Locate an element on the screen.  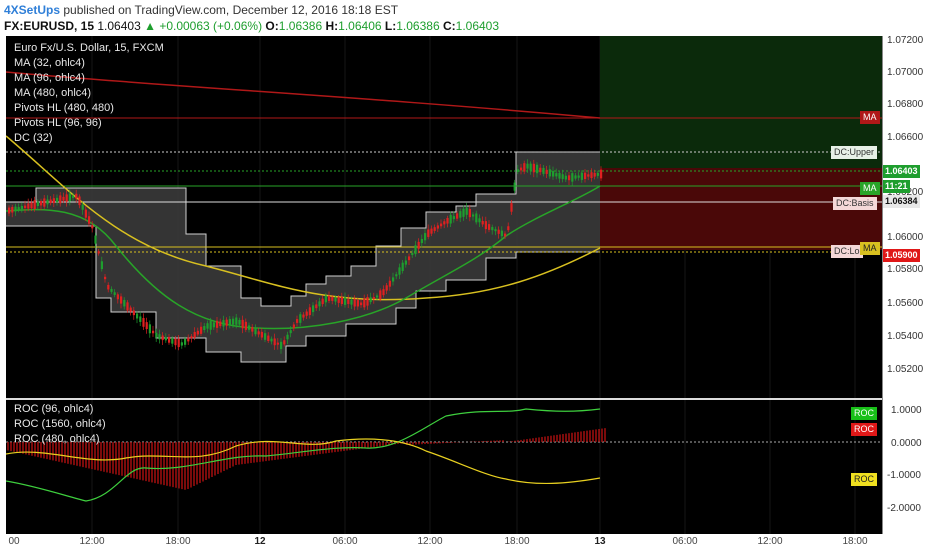
legend-ma32: MA (32, ohlc4) is located at coordinates (49, 63).